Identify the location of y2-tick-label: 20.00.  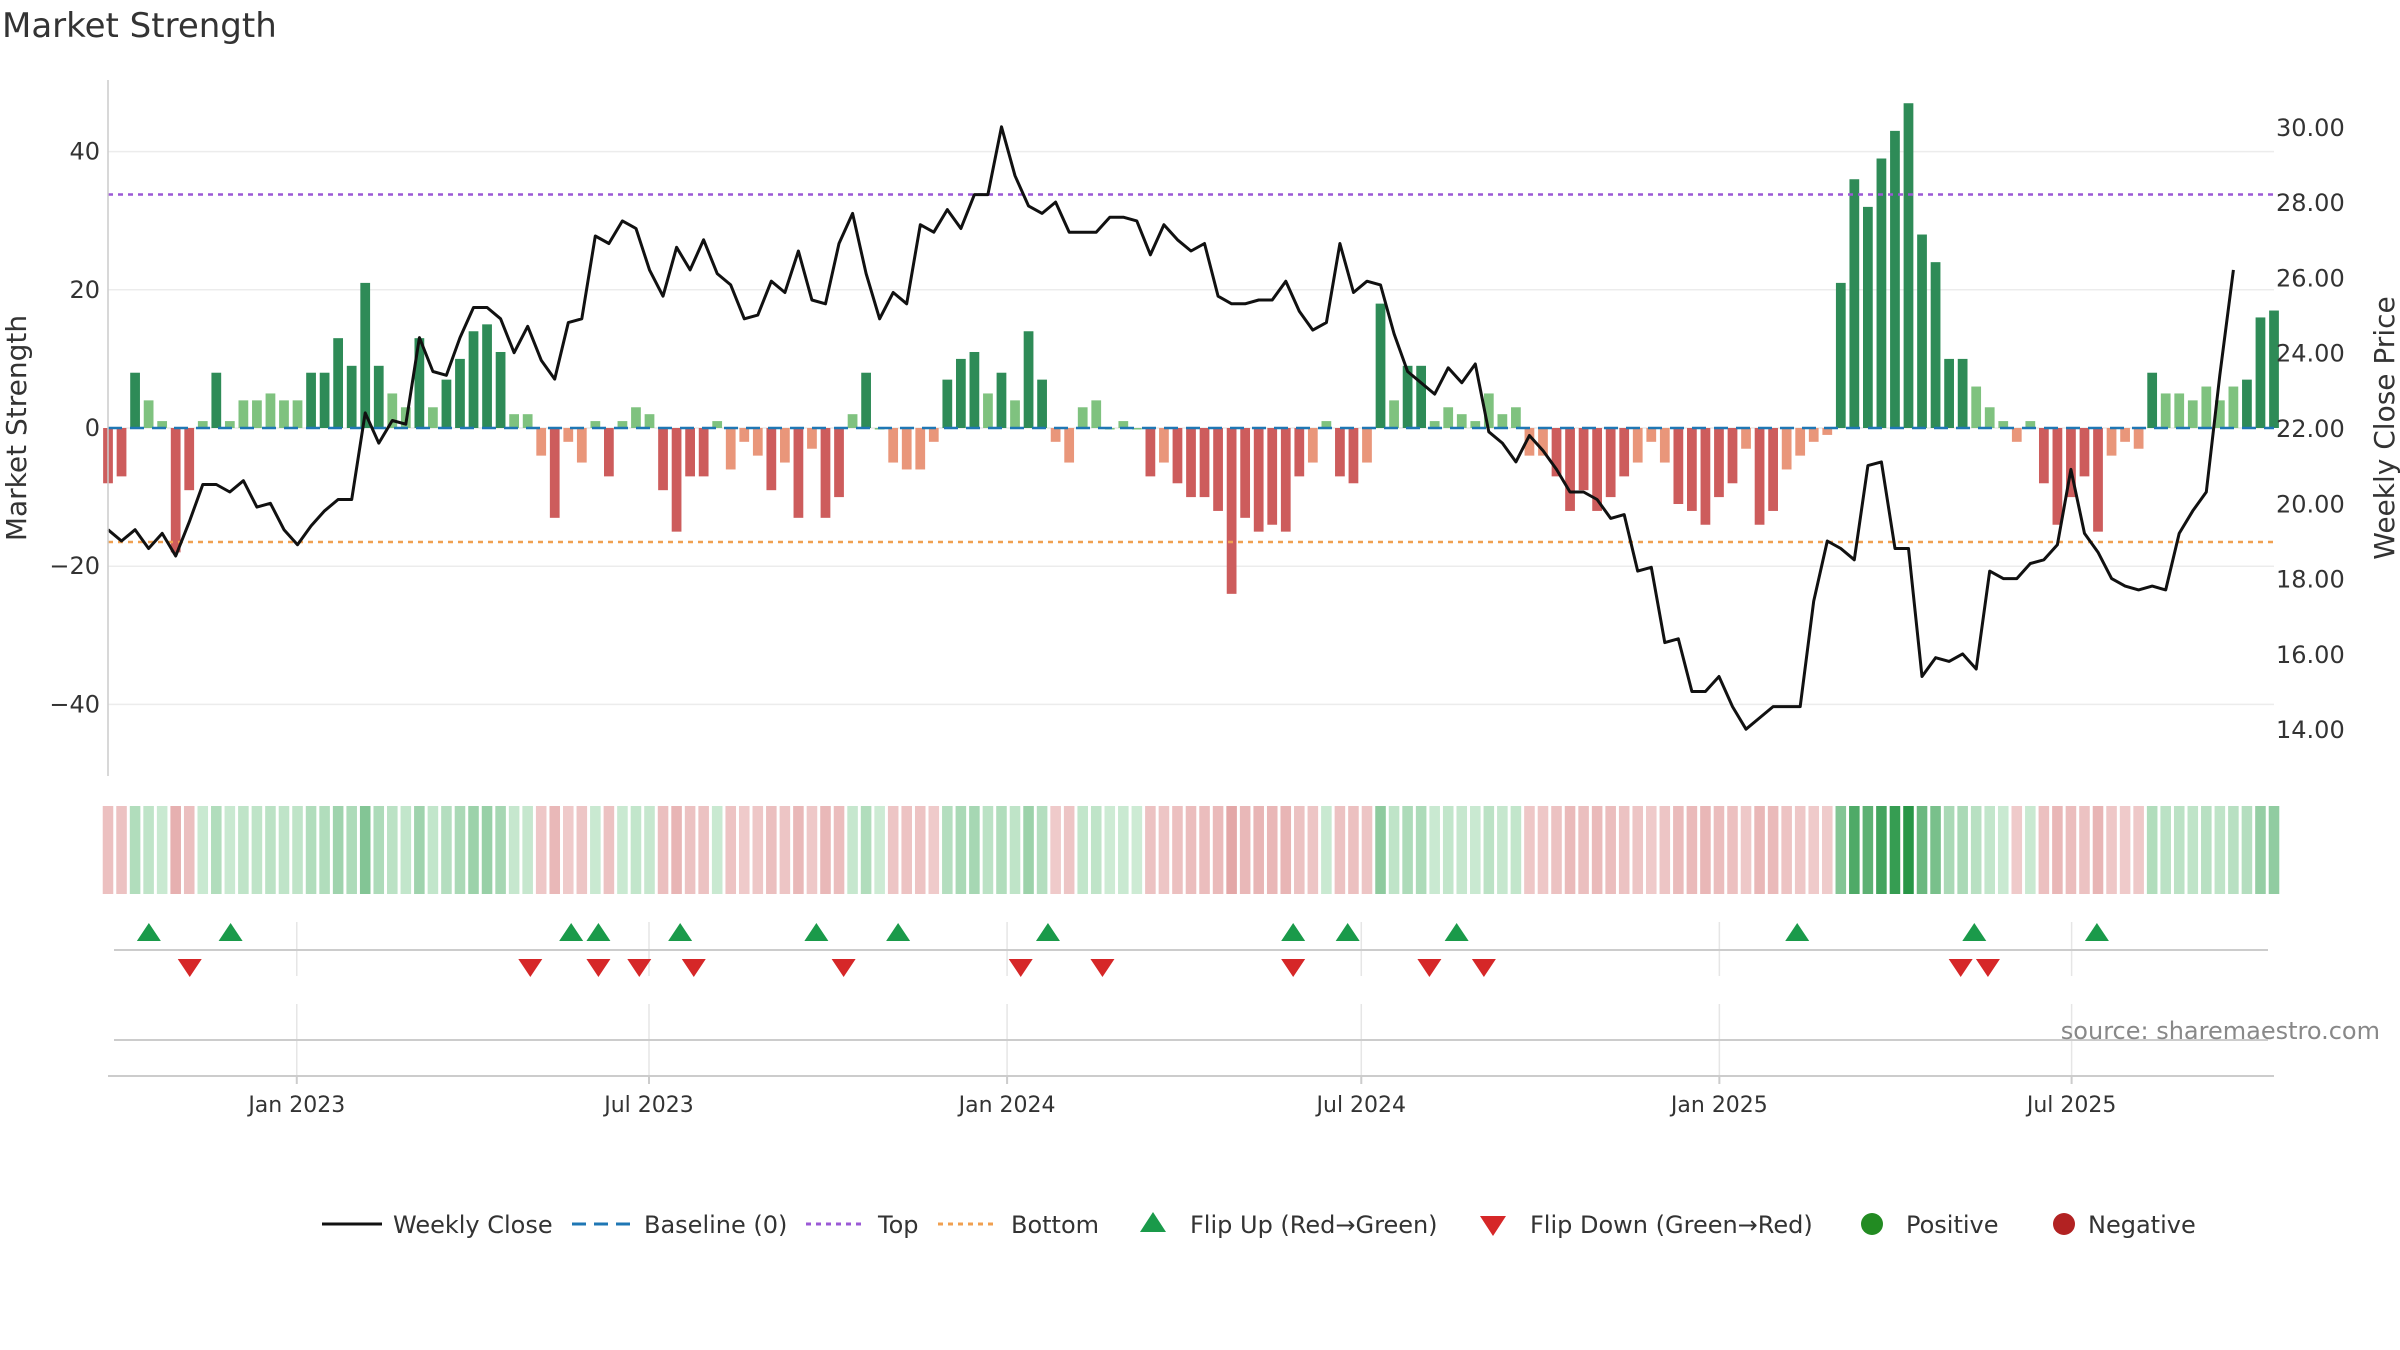
(2310, 504).